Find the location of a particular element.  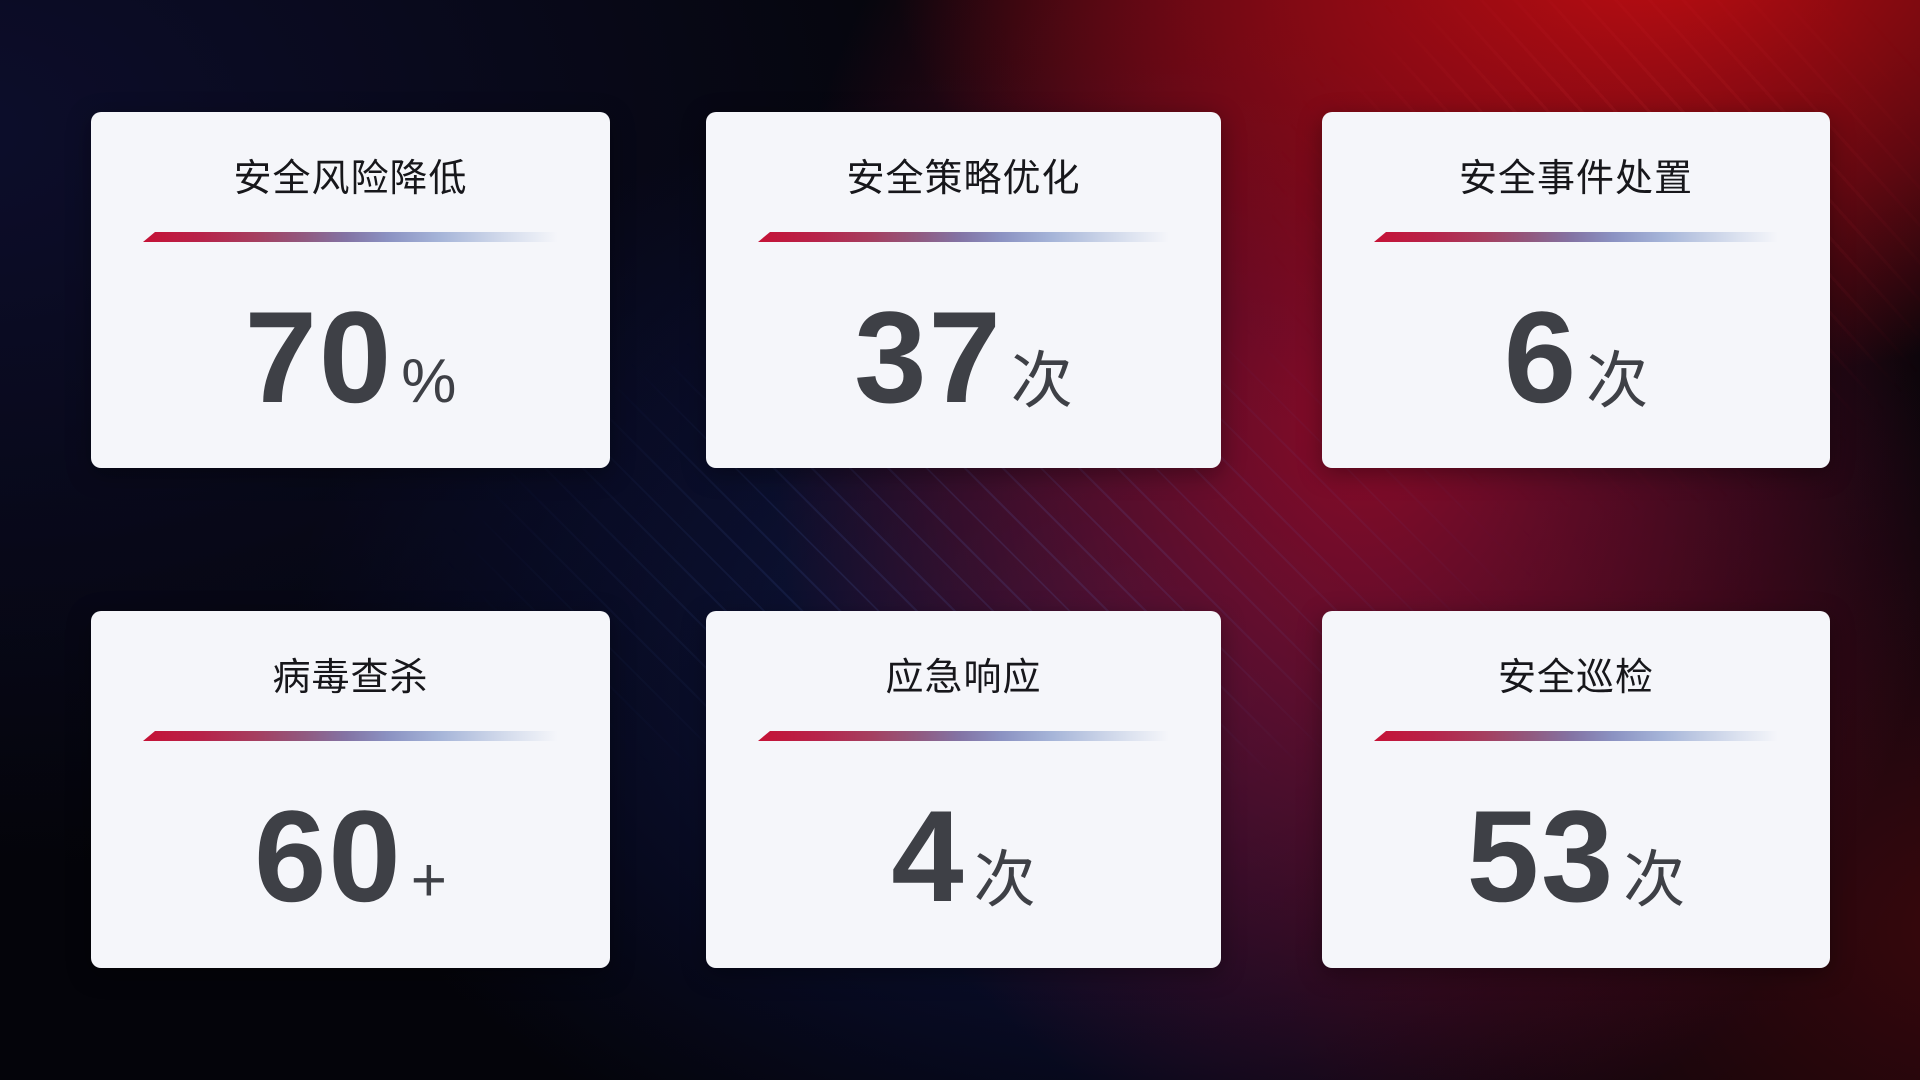

card-title: 安全风险降低 is located at coordinates (350, 179).